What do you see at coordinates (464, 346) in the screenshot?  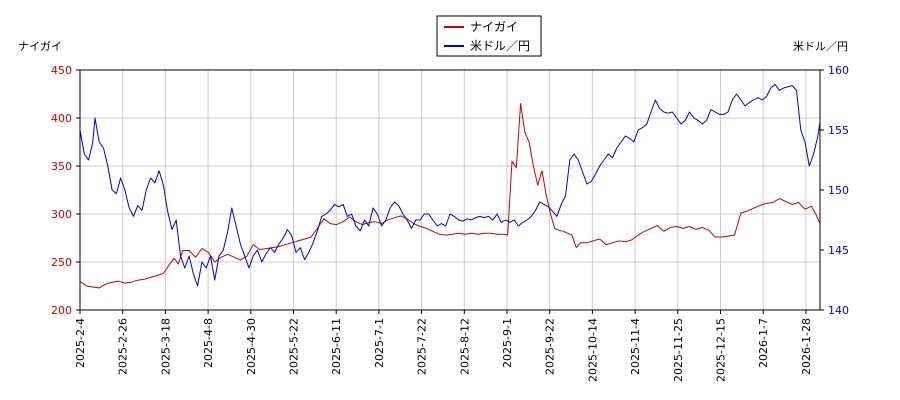 I see `x-tick-label: 2025-8-12` at bounding box center [464, 346].